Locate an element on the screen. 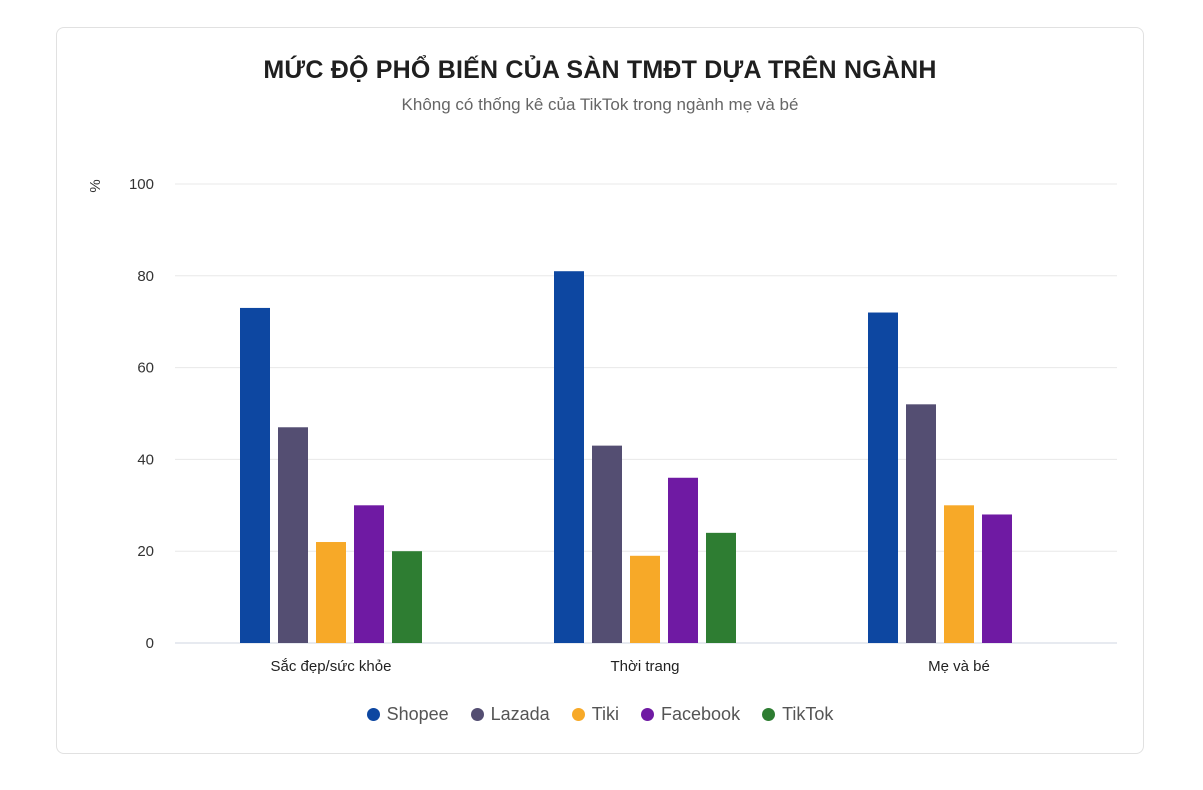 This screenshot has width=1203, height=790. x-category-label: Mẹ và bé is located at coordinates (959, 666).